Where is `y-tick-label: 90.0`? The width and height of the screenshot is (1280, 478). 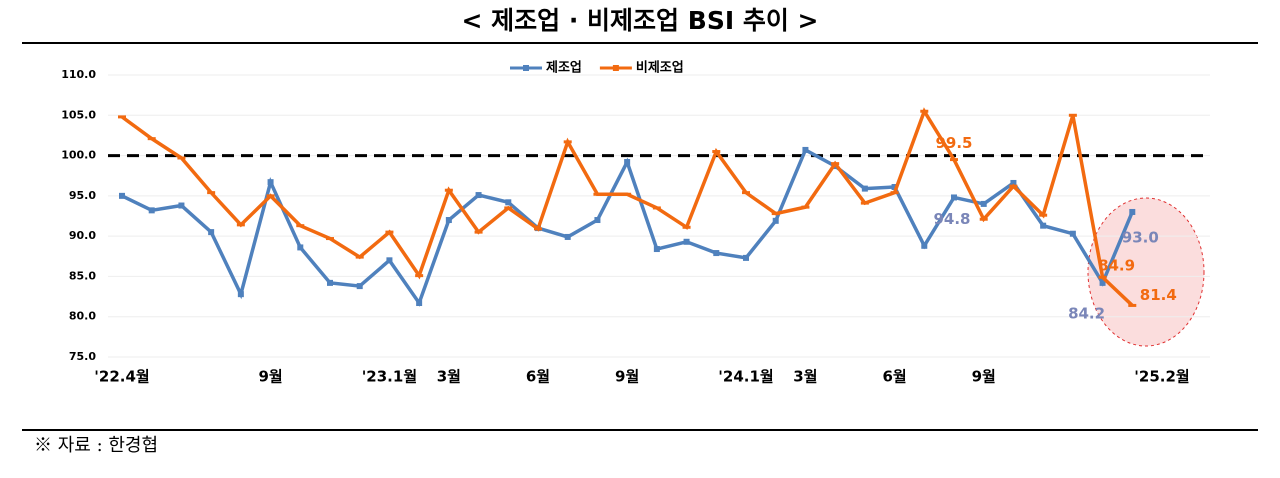
y-tick-label: 90.0 is located at coordinates (82, 235).